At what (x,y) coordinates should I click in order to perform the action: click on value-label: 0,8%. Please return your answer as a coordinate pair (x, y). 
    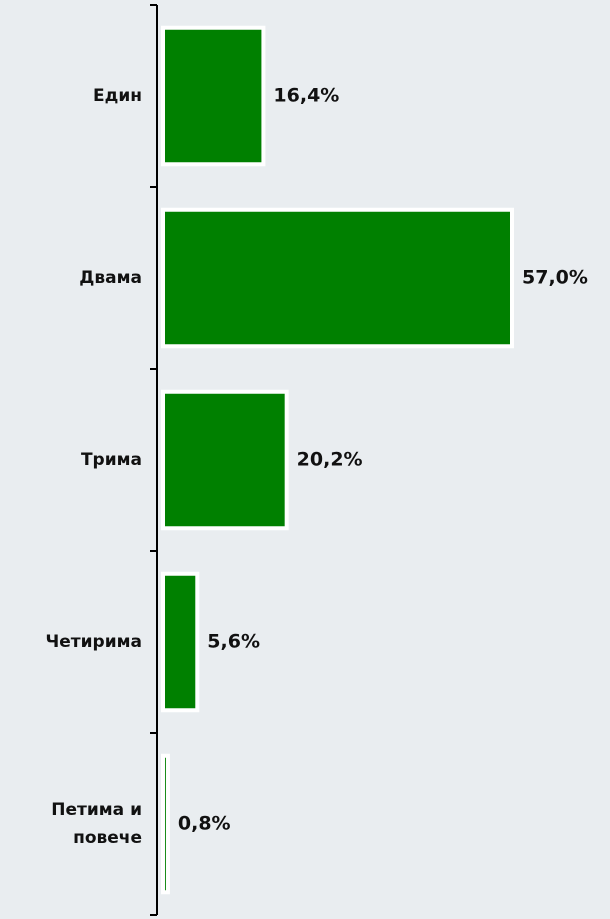
    Looking at the image, I should click on (204, 824).